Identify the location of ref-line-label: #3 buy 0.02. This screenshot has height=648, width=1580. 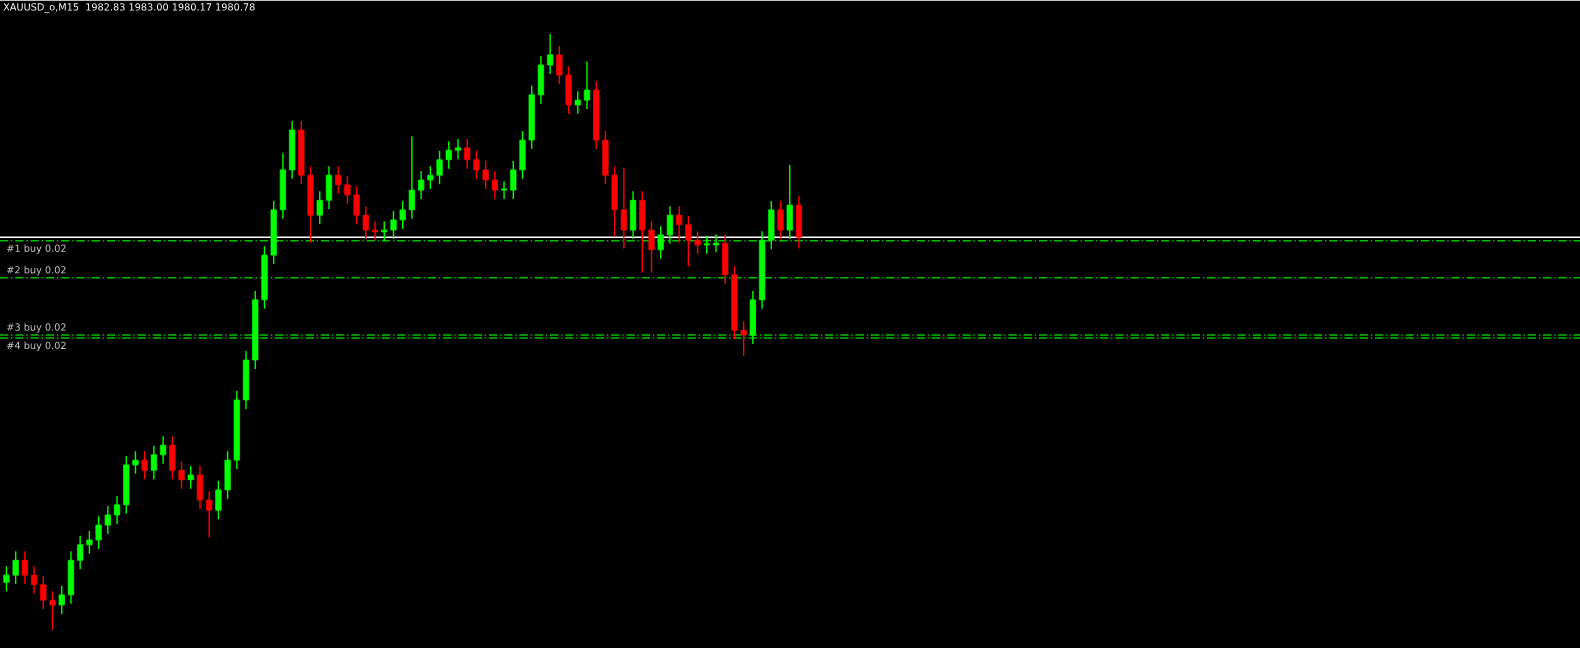
(36, 328).